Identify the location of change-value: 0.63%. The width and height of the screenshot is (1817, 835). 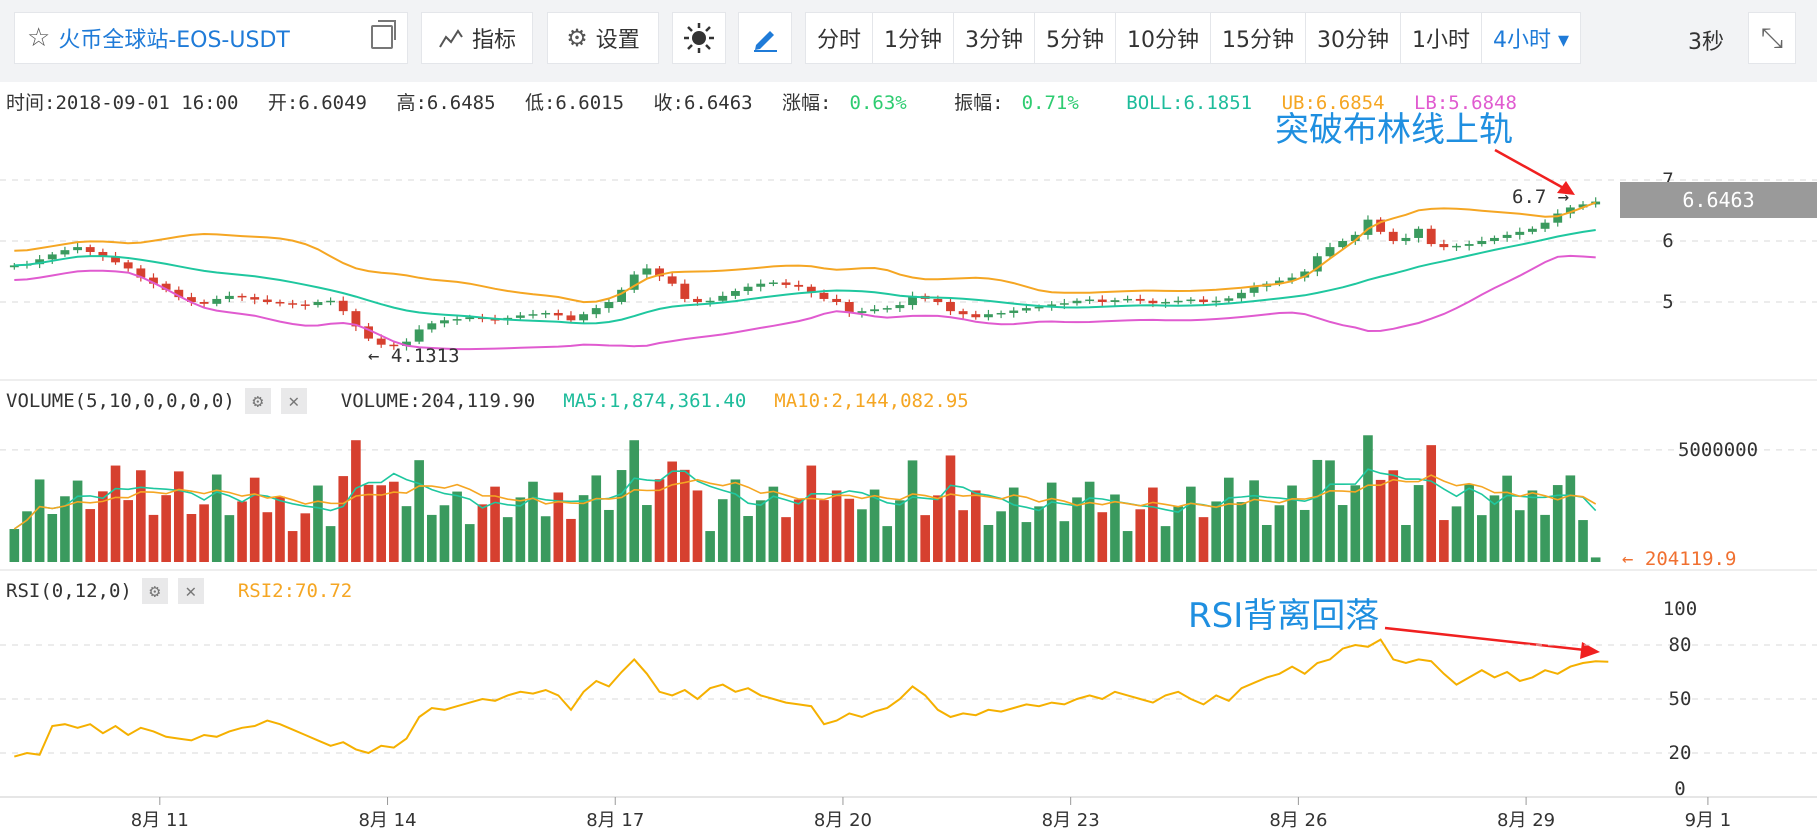
(878, 103).